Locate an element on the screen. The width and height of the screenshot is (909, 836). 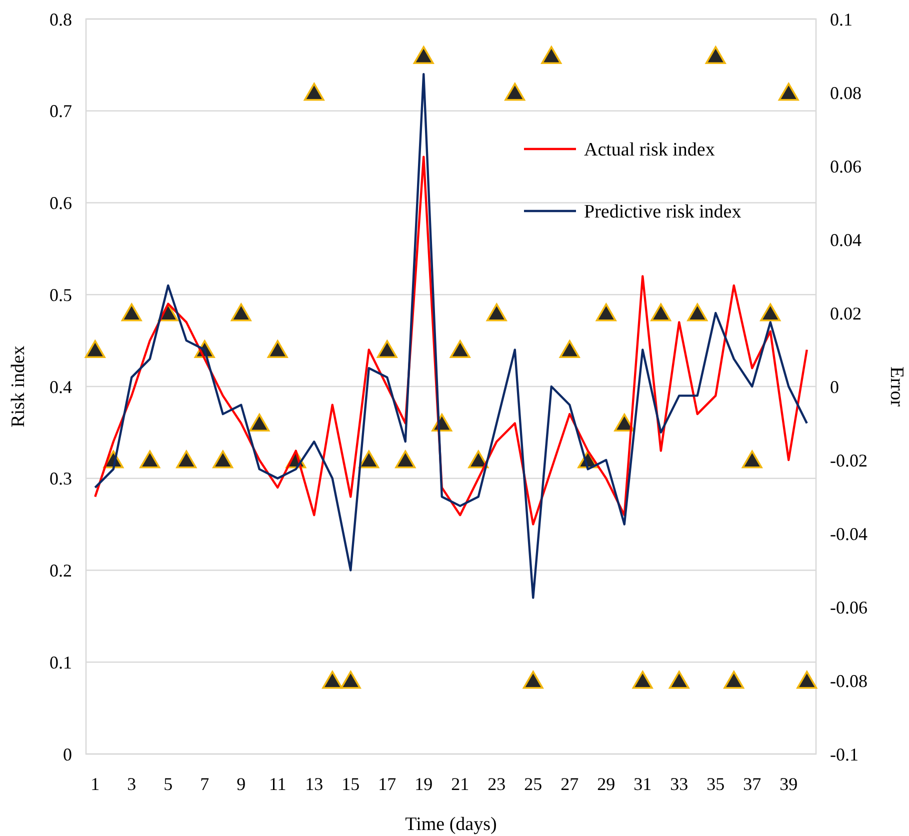
x-tick-label: 39 is located at coordinates (789, 784).